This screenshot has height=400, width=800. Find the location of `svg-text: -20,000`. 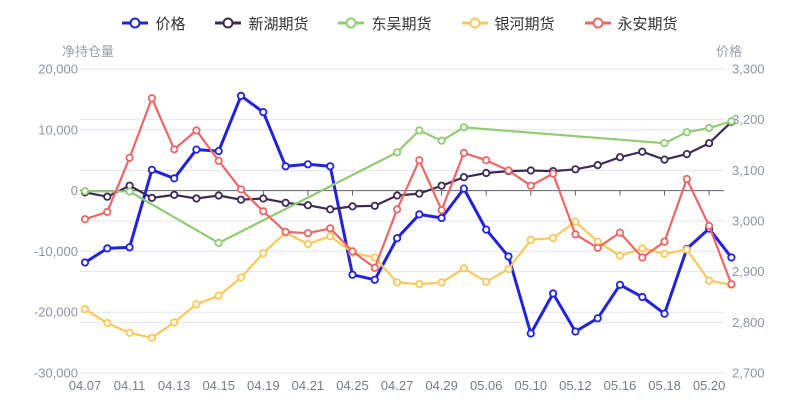

svg-text: -20,000 is located at coordinates (56, 312).